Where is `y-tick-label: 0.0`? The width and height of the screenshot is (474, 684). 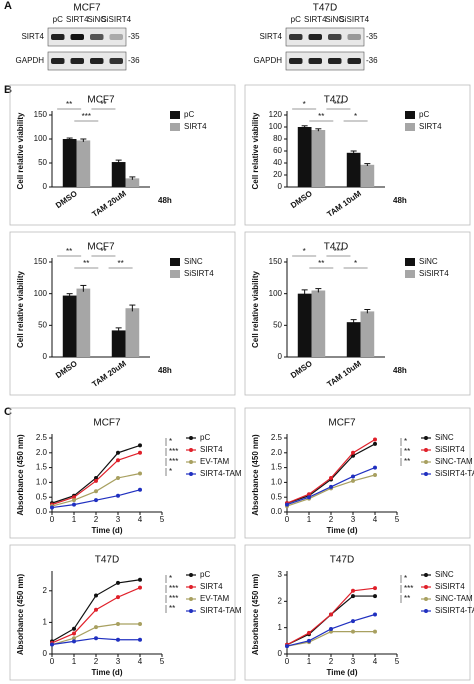 y-tick-label: 0.0 is located at coordinates (42, 511).